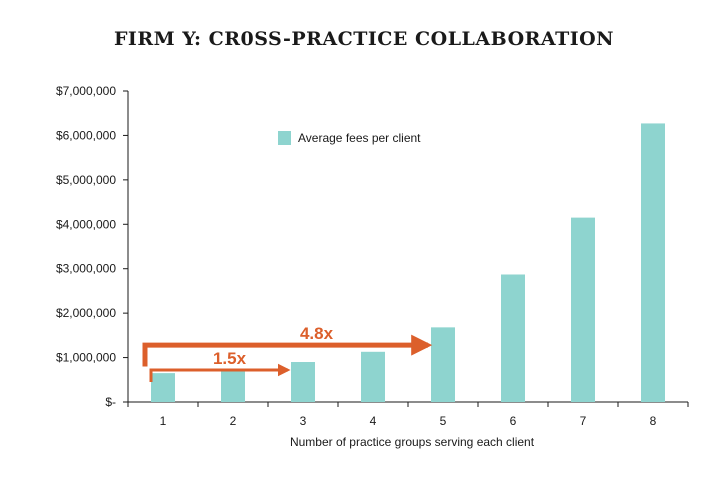  I want to click on x-tick-label: 4, so click(373, 421).